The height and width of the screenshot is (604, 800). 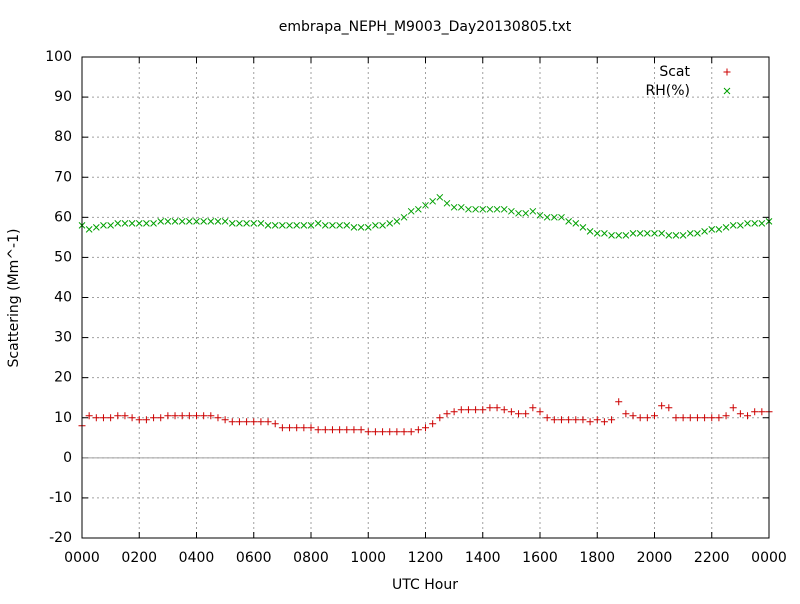 I want to click on x-tick-label: 1400, so click(x=483, y=558).